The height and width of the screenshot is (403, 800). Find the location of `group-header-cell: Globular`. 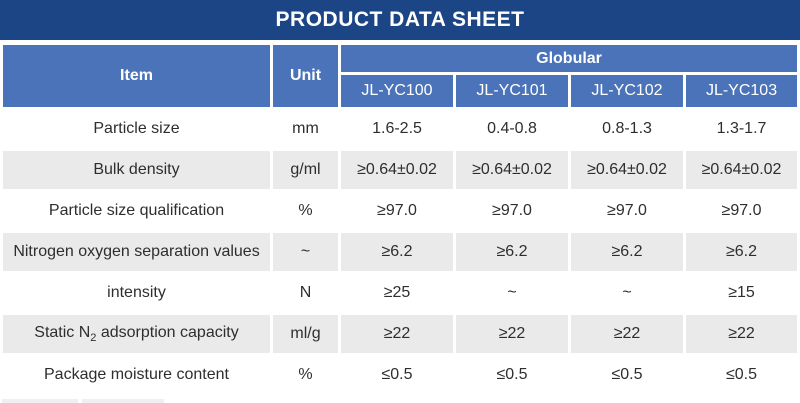

group-header-cell: Globular is located at coordinates (569, 58).